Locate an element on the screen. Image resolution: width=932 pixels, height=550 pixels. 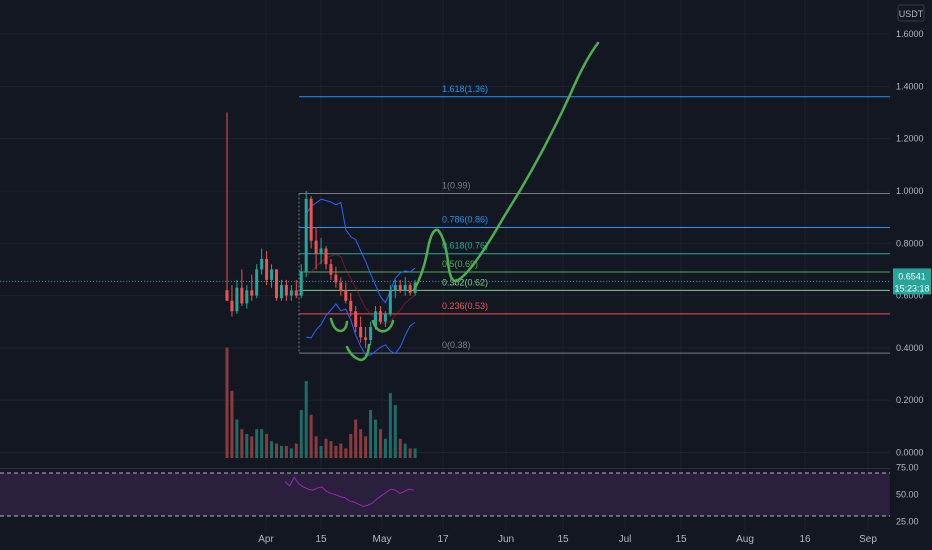
bar-countdown: 15:23:18 is located at coordinates (911, 288).